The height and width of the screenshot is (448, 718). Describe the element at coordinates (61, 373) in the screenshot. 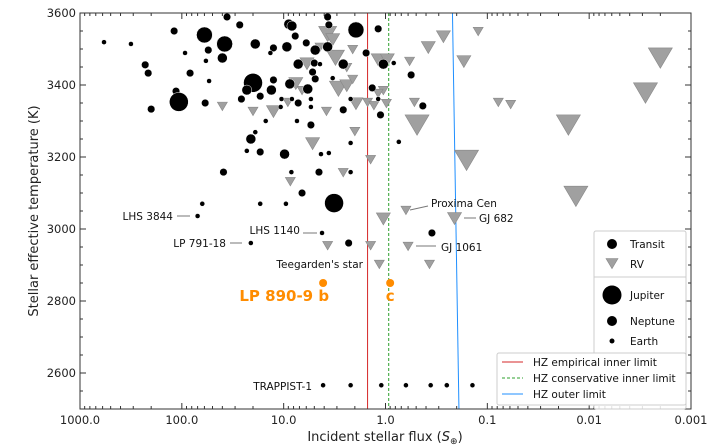

I see `y-tick-label: 2600` at that location.